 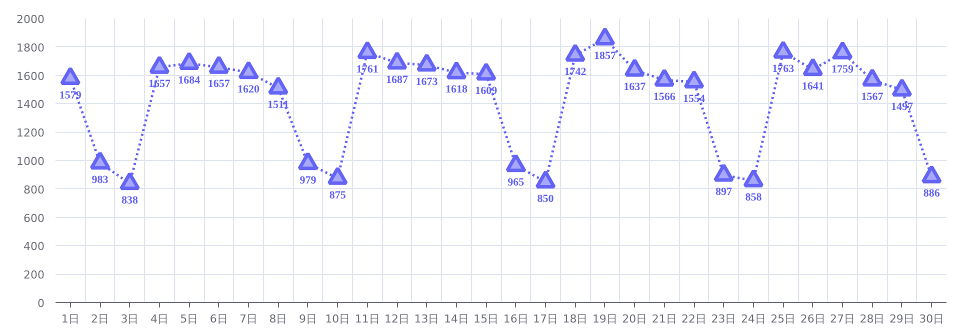 I want to click on x-tick-label: 1日, so click(x=70, y=319).